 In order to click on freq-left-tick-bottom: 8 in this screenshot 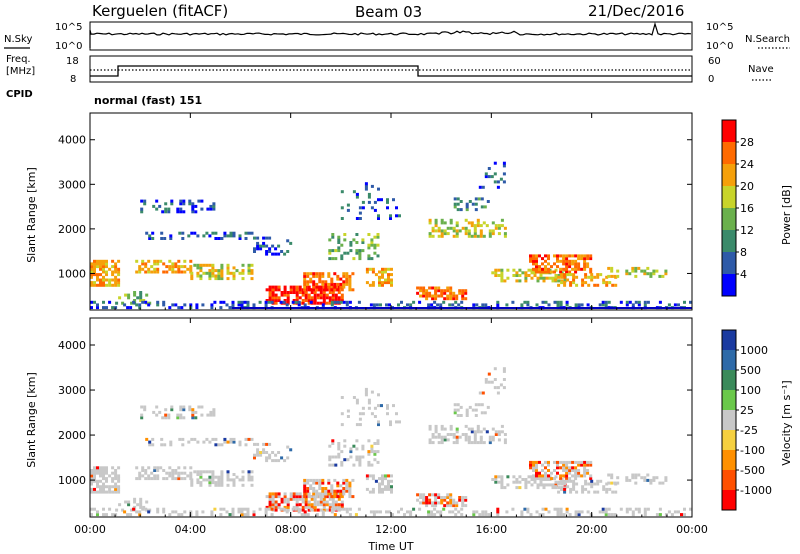, I will do `click(73, 79)`.